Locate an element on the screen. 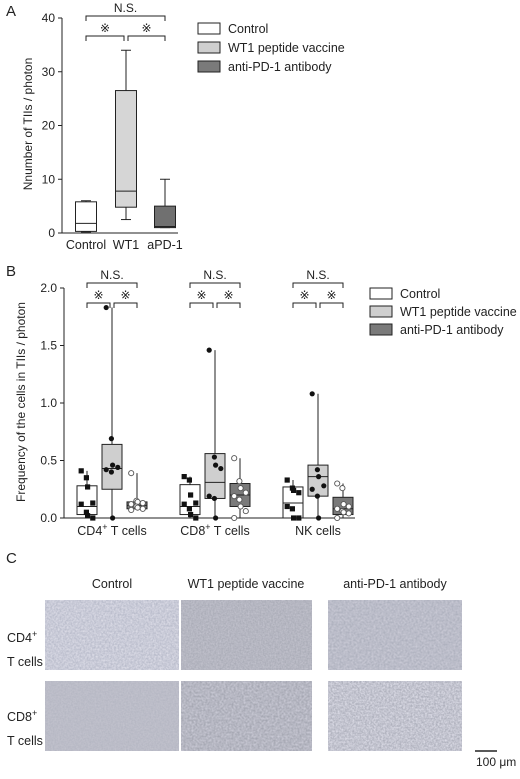 The width and height of the screenshot is (520, 779). panel-letter-c: C is located at coordinates (11, 558).